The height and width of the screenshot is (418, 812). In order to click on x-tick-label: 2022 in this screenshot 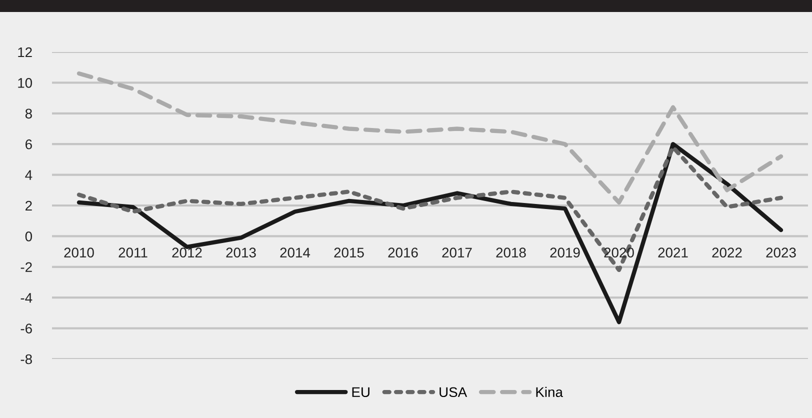, I will do `click(727, 253)`.